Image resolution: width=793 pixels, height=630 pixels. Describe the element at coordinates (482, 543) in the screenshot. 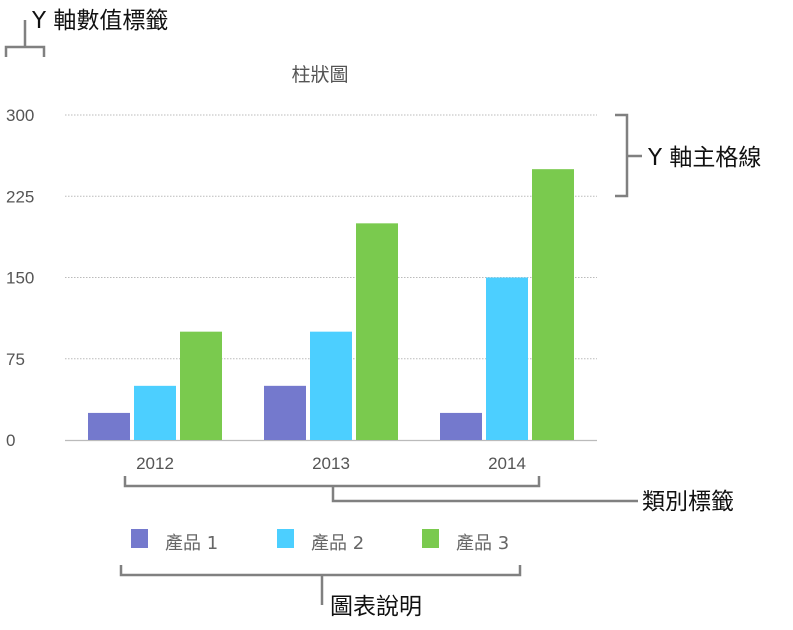

I see `legend-label: 產品 3` at that location.